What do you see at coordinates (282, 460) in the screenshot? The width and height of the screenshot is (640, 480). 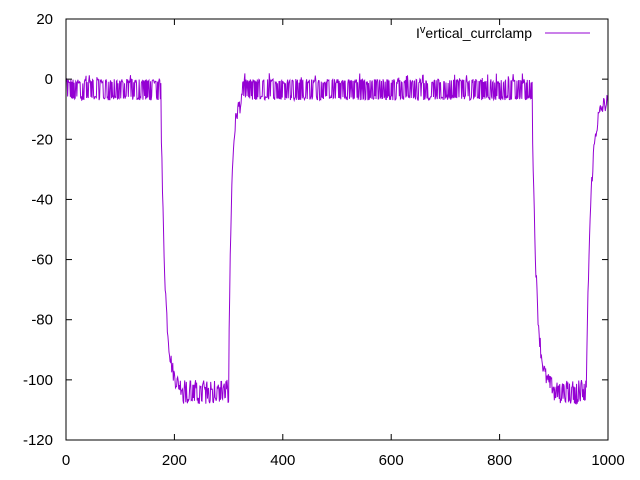 I see `x-tick-label: 400` at bounding box center [282, 460].